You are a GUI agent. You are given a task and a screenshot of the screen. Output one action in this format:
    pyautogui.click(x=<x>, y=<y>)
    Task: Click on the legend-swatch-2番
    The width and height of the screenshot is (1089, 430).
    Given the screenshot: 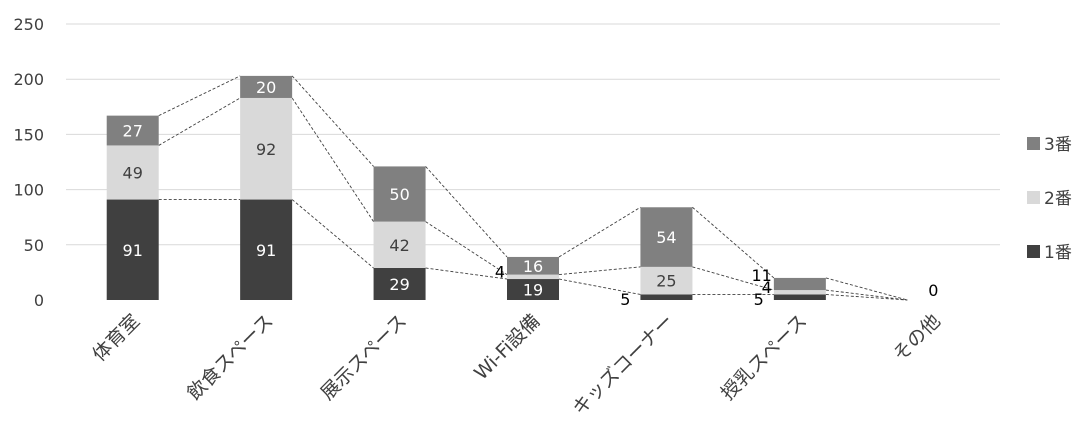 What is the action you would take?
    pyautogui.click(x=1033, y=197)
    